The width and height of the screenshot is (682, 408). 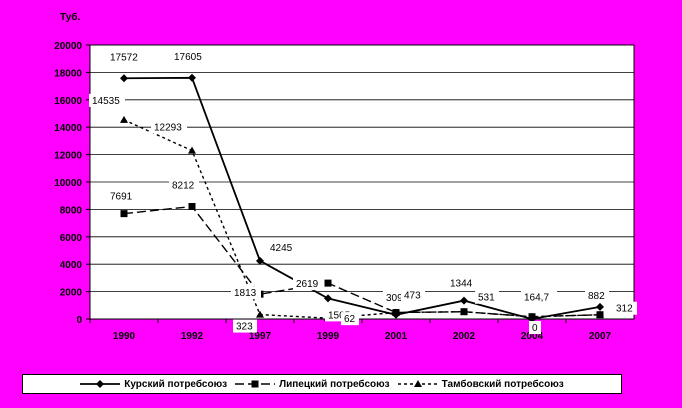 I want to click on data-label: 0, so click(x=535, y=328).